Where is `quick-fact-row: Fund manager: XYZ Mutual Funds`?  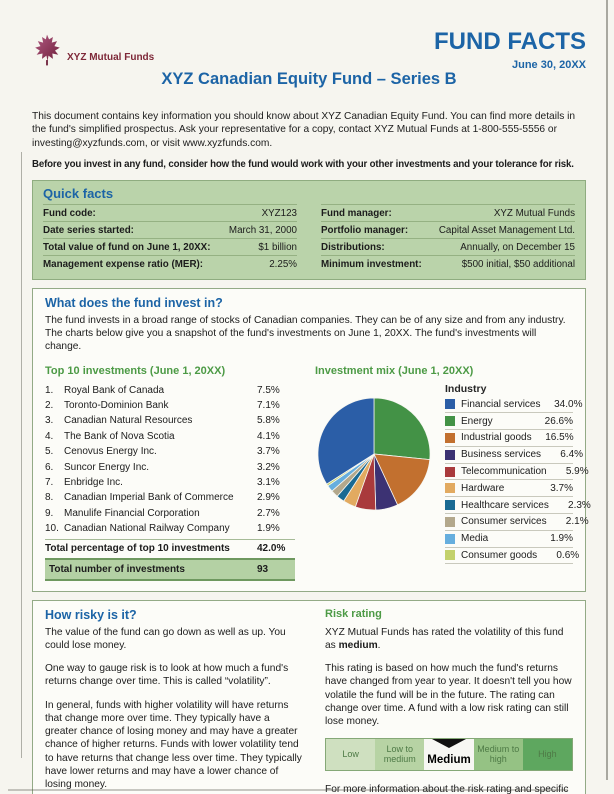 quick-fact-row: Fund manager: XYZ Mutual Funds is located at coordinates (448, 212).